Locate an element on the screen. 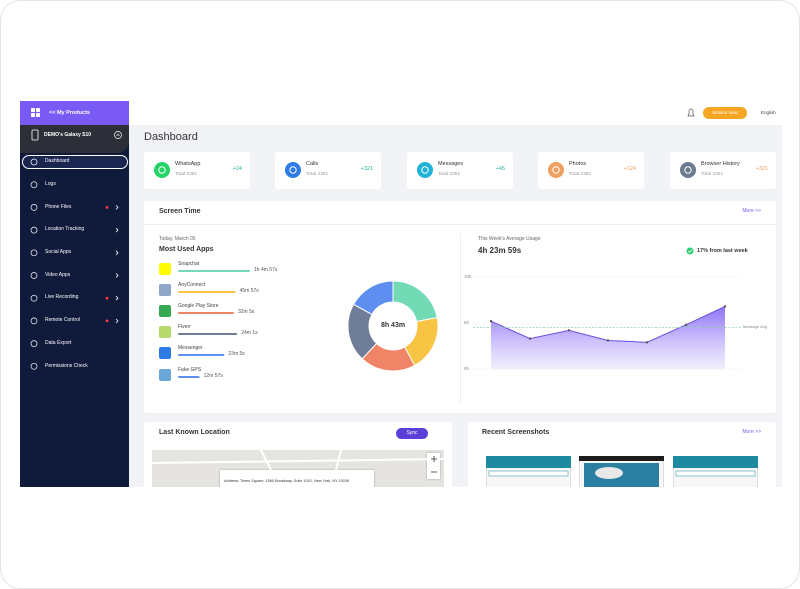 The height and width of the screenshot is (589, 800). zoom-in is located at coordinates (434, 459).